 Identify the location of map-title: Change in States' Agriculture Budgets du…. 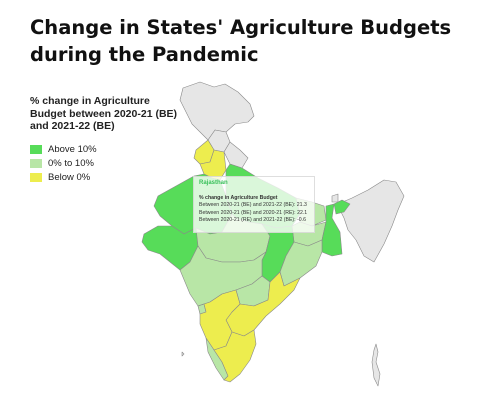
(245, 41).